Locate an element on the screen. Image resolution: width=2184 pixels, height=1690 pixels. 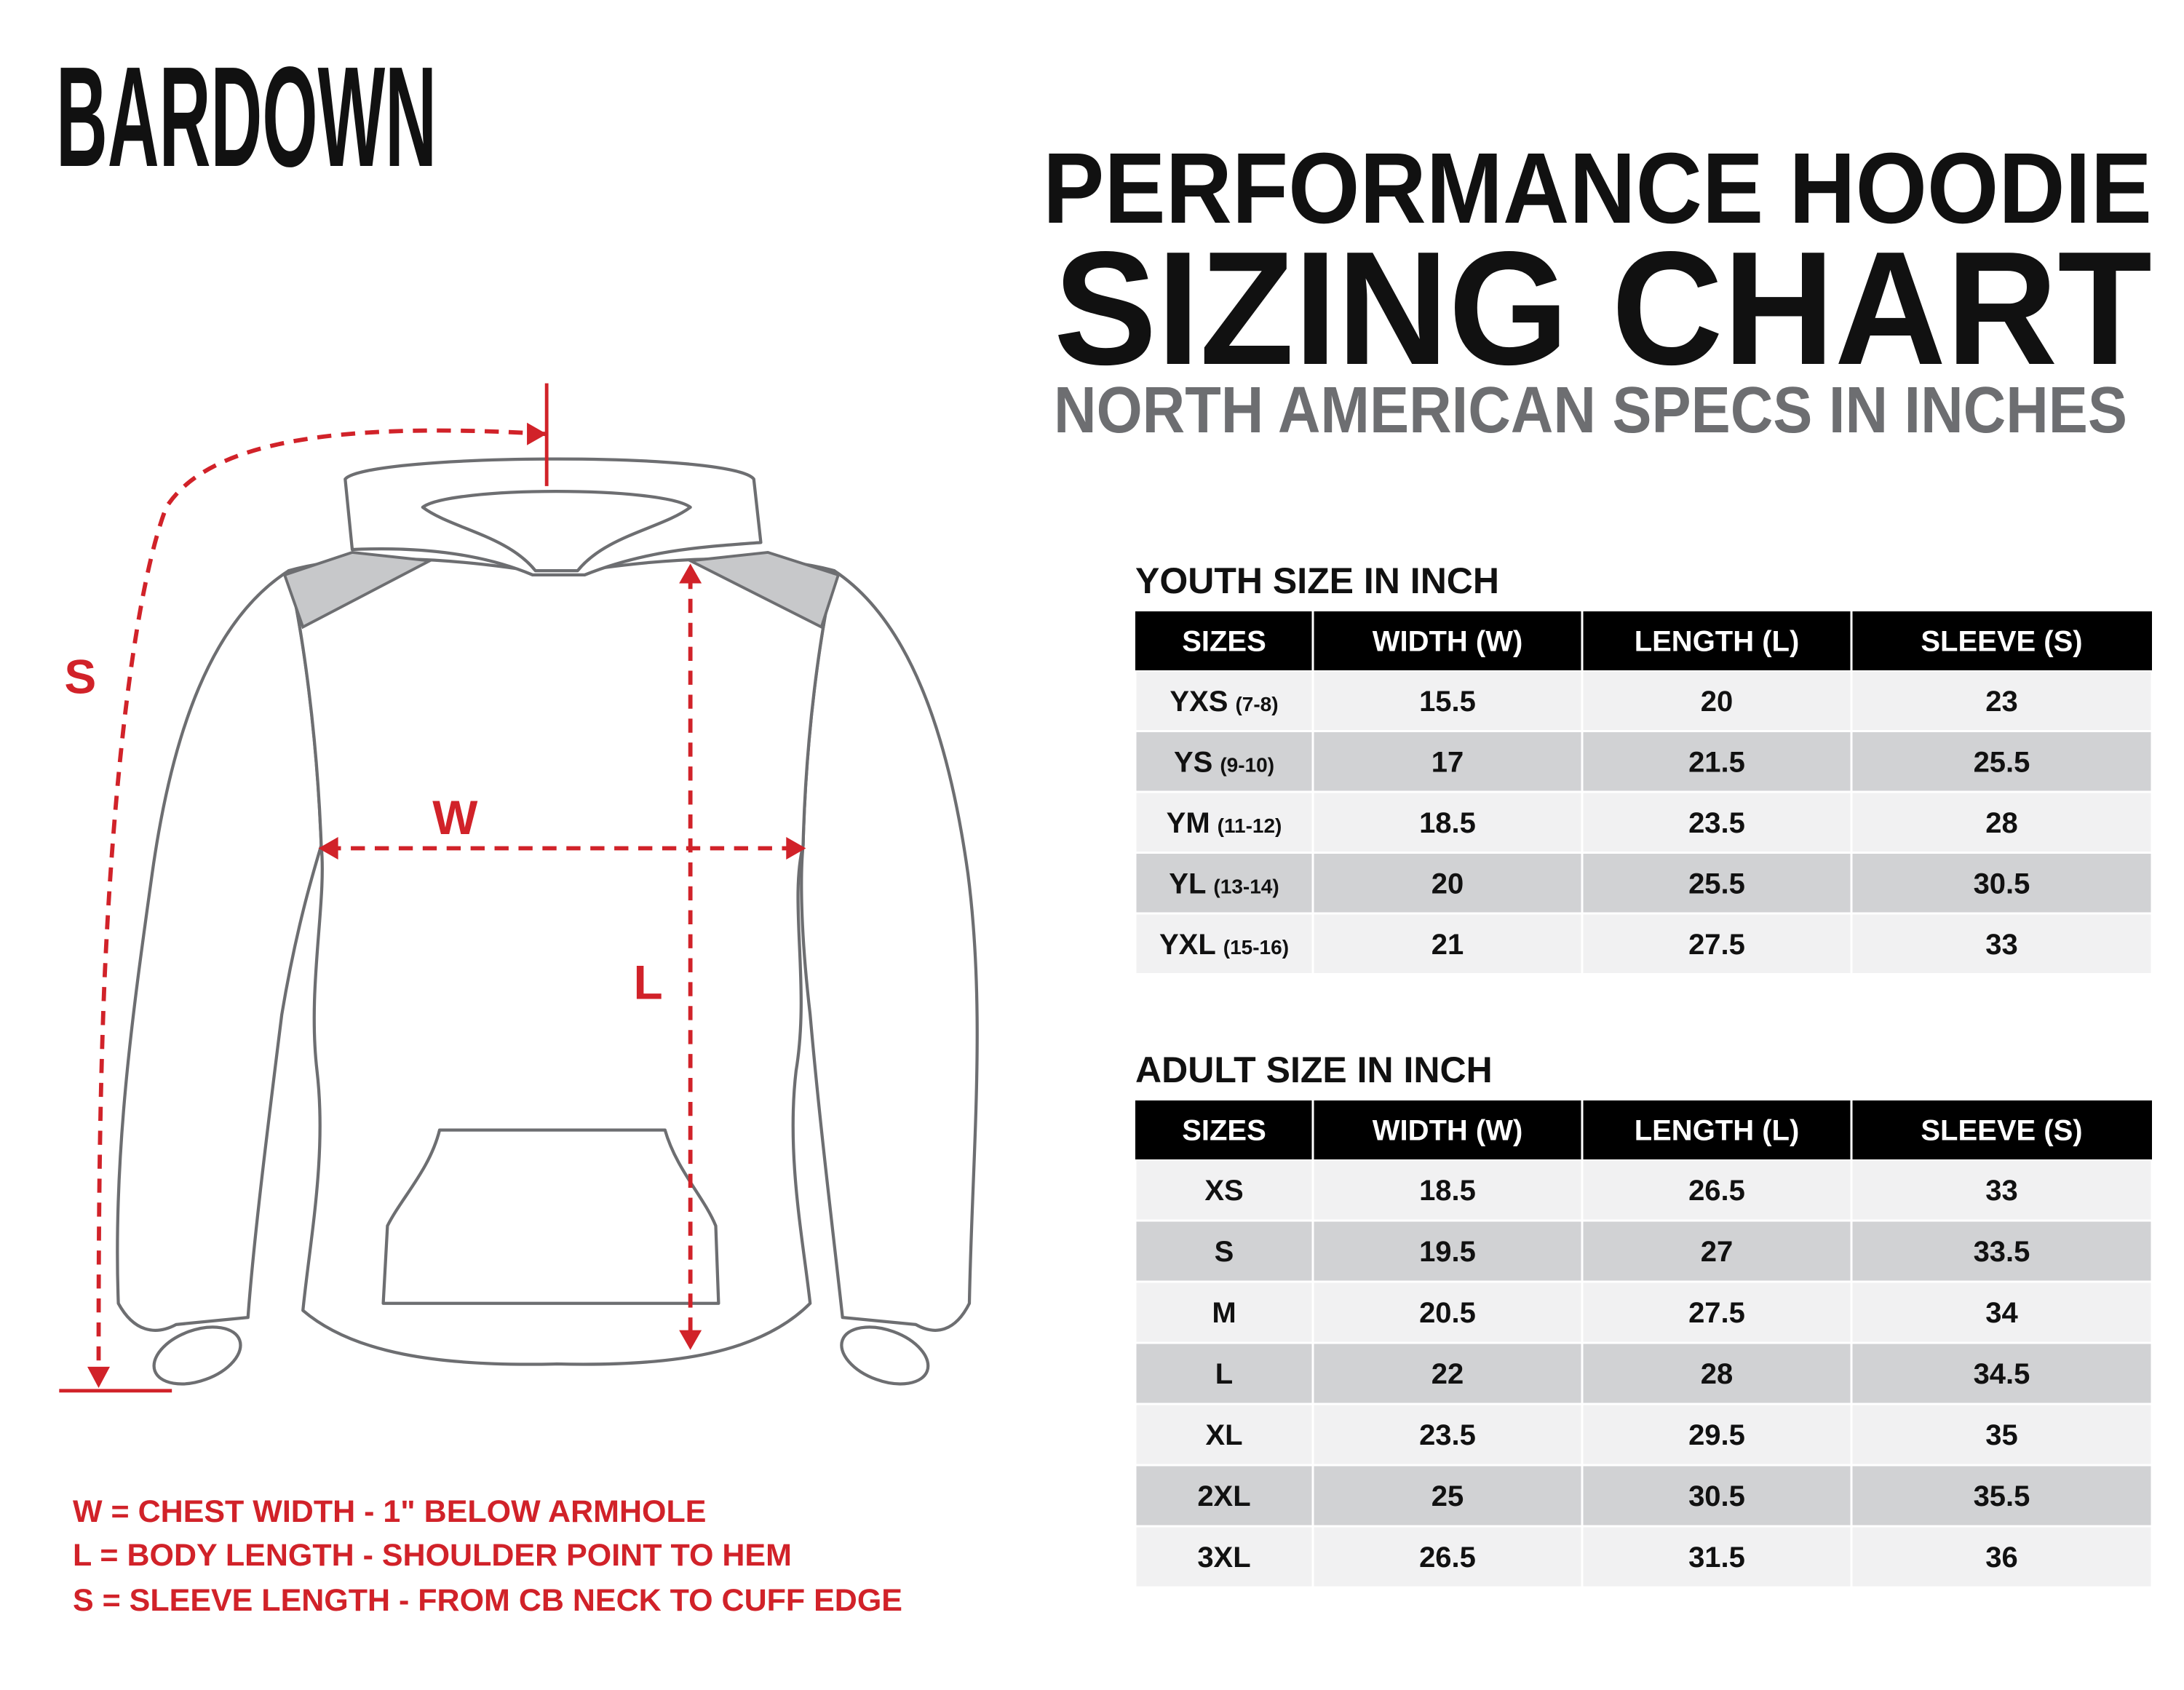
size-cell: XL is located at coordinates (1223, 1435).